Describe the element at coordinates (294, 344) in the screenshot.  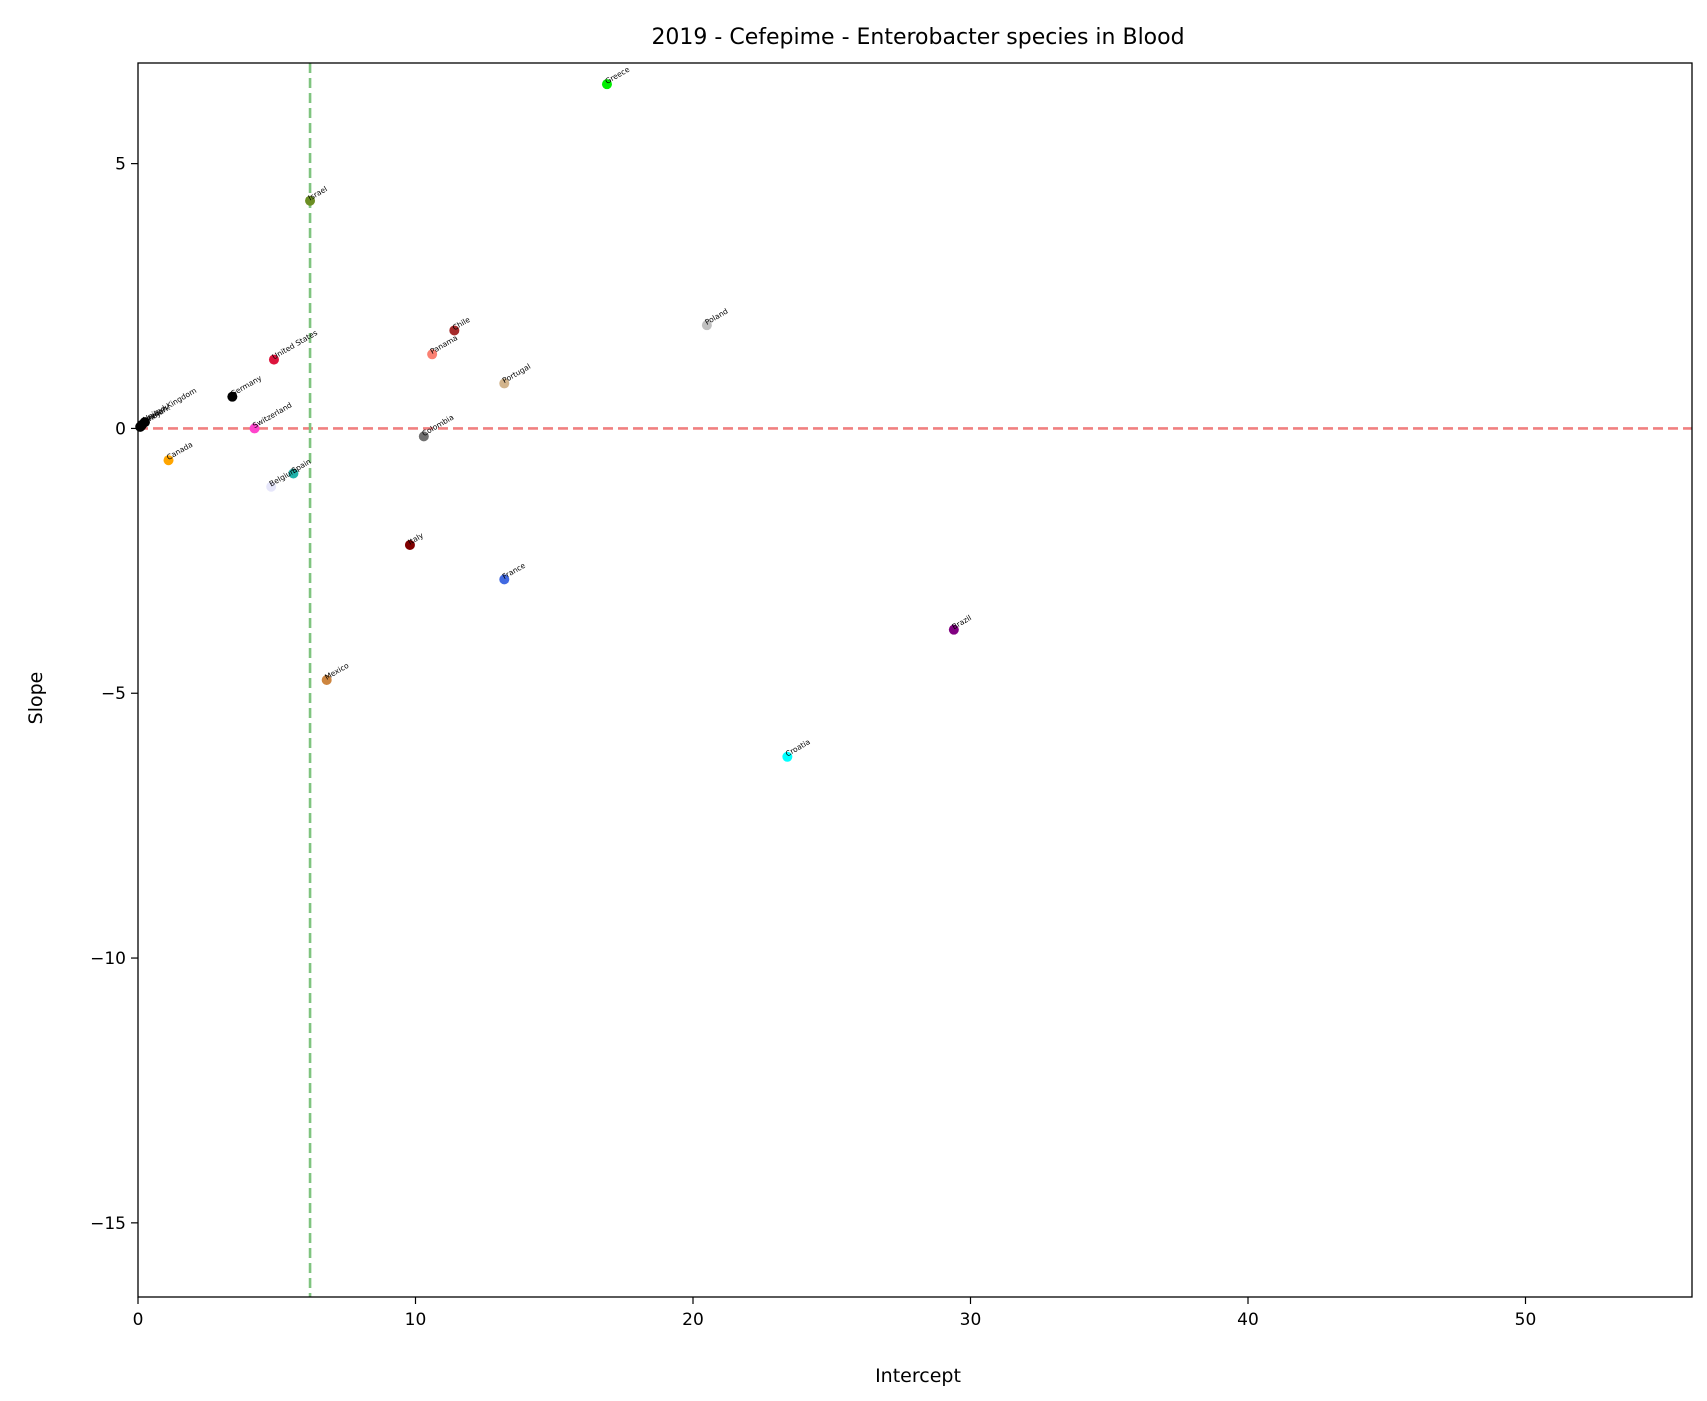
I see `data-label-united-states: United States` at that location.